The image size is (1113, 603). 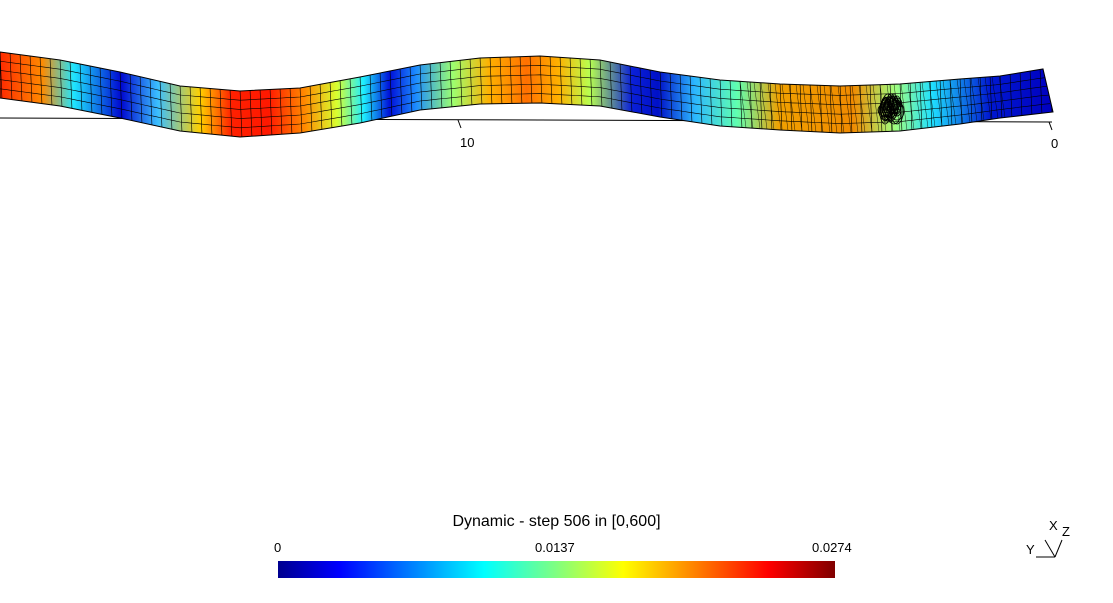 What do you see at coordinates (1055, 143) in the screenshot?
I see `axis-tick-label-0: 0` at bounding box center [1055, 143].